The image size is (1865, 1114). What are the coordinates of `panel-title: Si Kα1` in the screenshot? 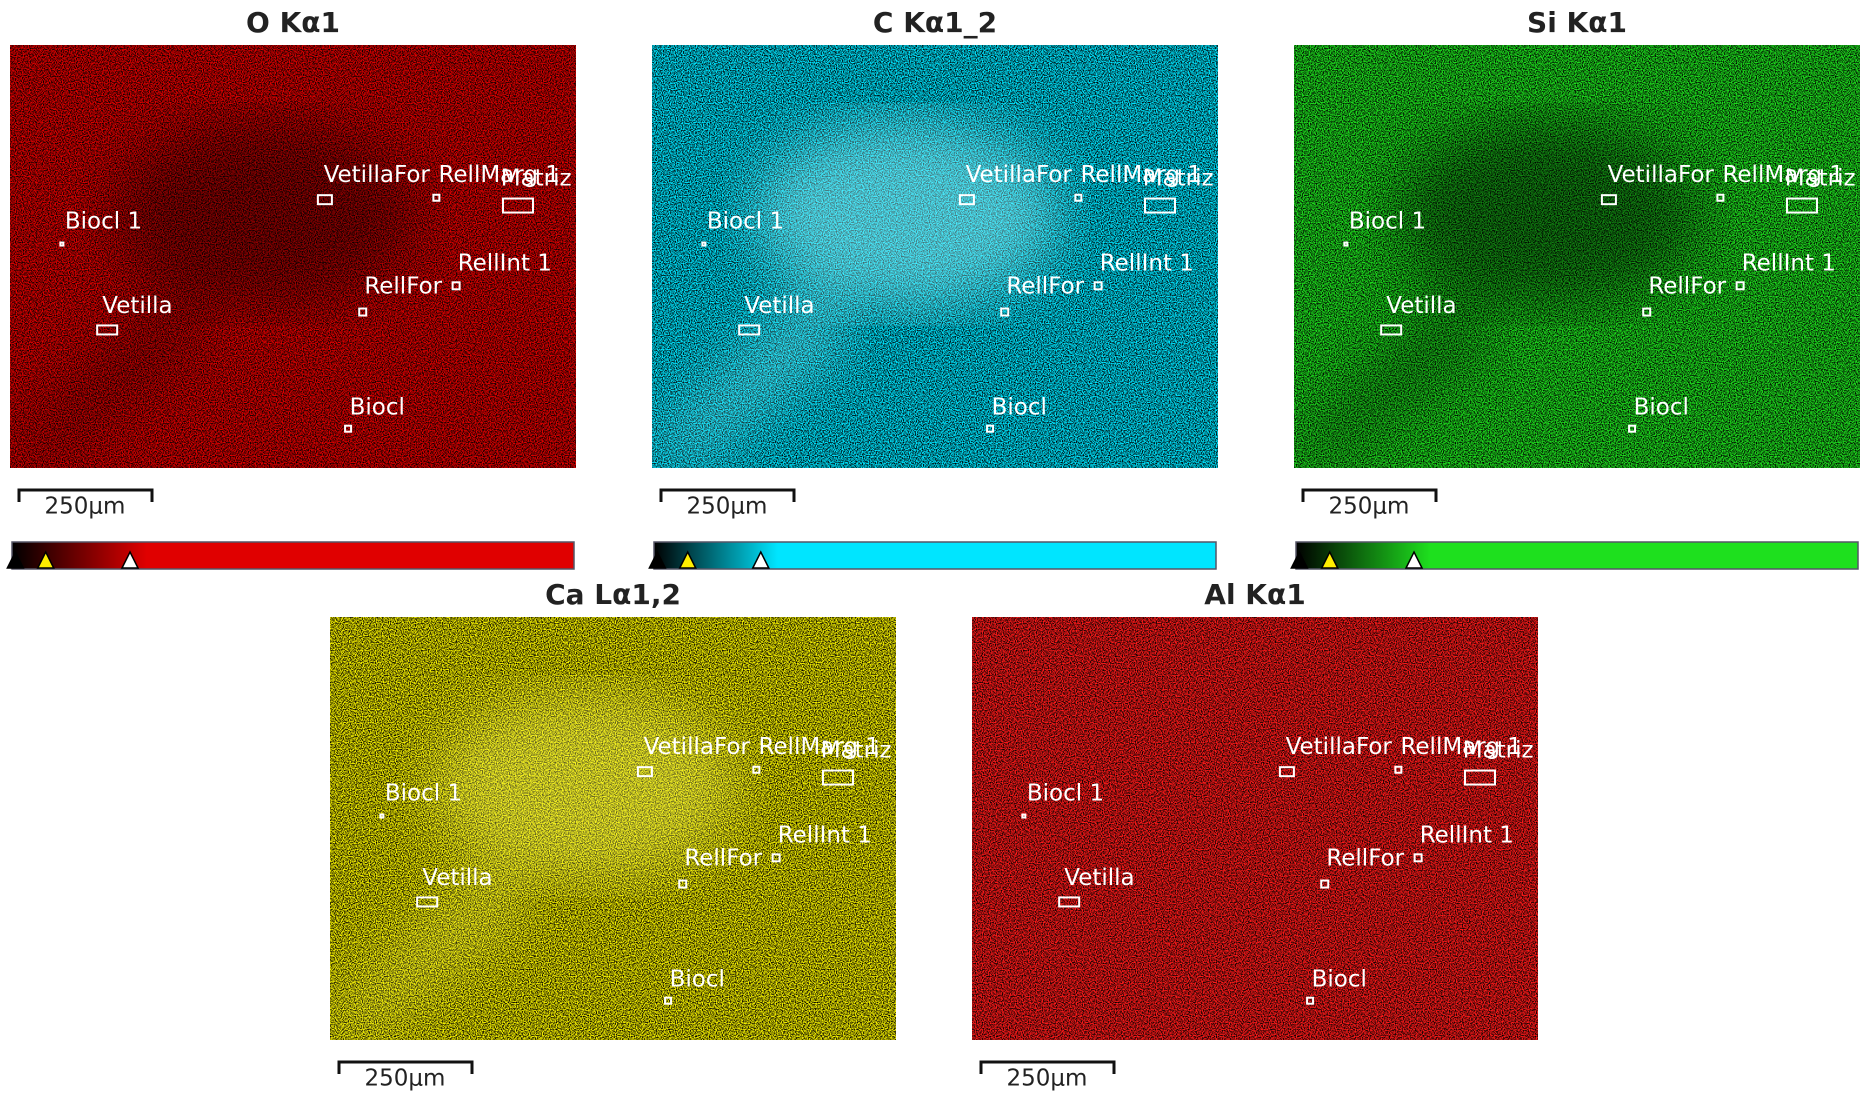 It's located at (1577, 22).